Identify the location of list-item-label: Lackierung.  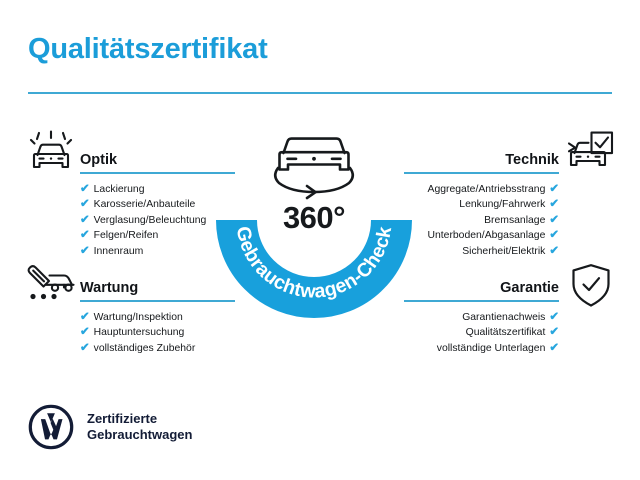
(119, 189).